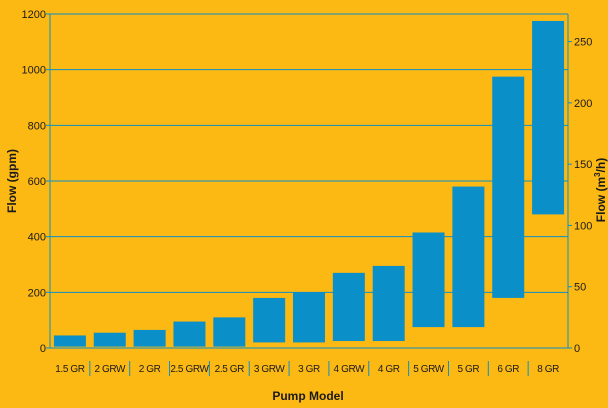 The image size is (608, 408). What do you see at coordinates (469, 369) in the screenshot?
I see `x-tick-label: 5 GR` at bounding box center [469, 369].